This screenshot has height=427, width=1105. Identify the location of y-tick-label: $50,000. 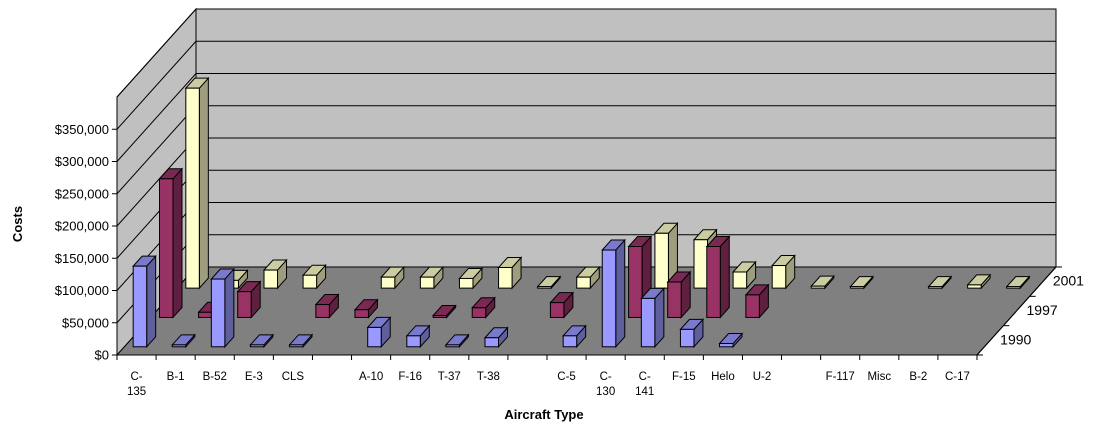
(85, 322).